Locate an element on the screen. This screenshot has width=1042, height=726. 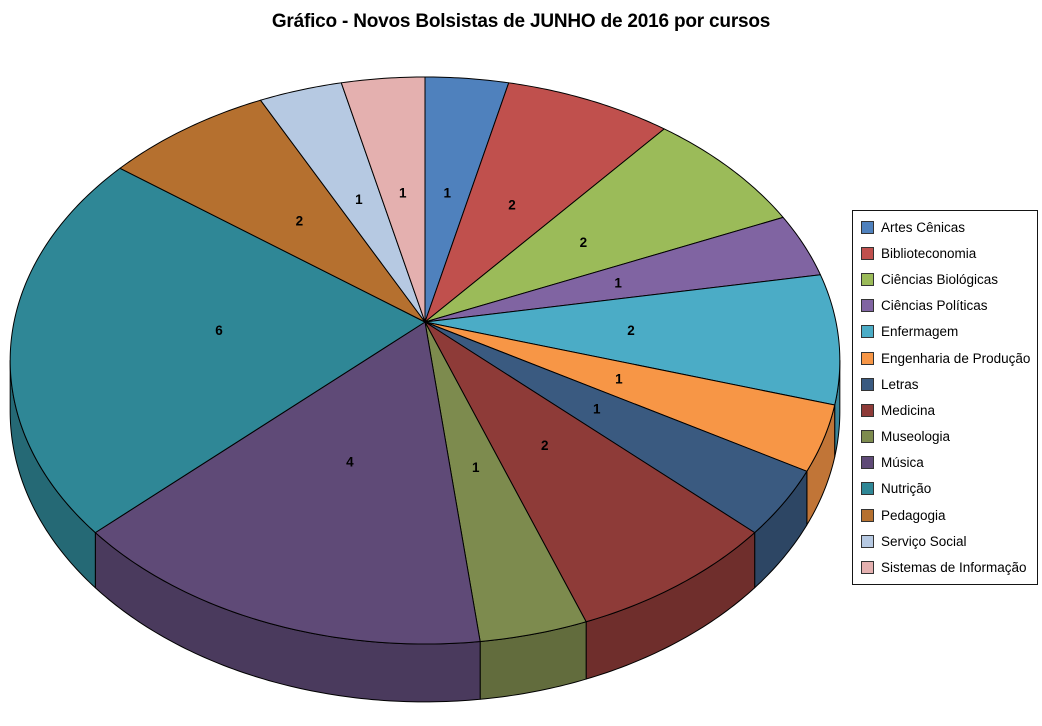
legend-item-label: Nutrição is located at coordinates (906, 489).